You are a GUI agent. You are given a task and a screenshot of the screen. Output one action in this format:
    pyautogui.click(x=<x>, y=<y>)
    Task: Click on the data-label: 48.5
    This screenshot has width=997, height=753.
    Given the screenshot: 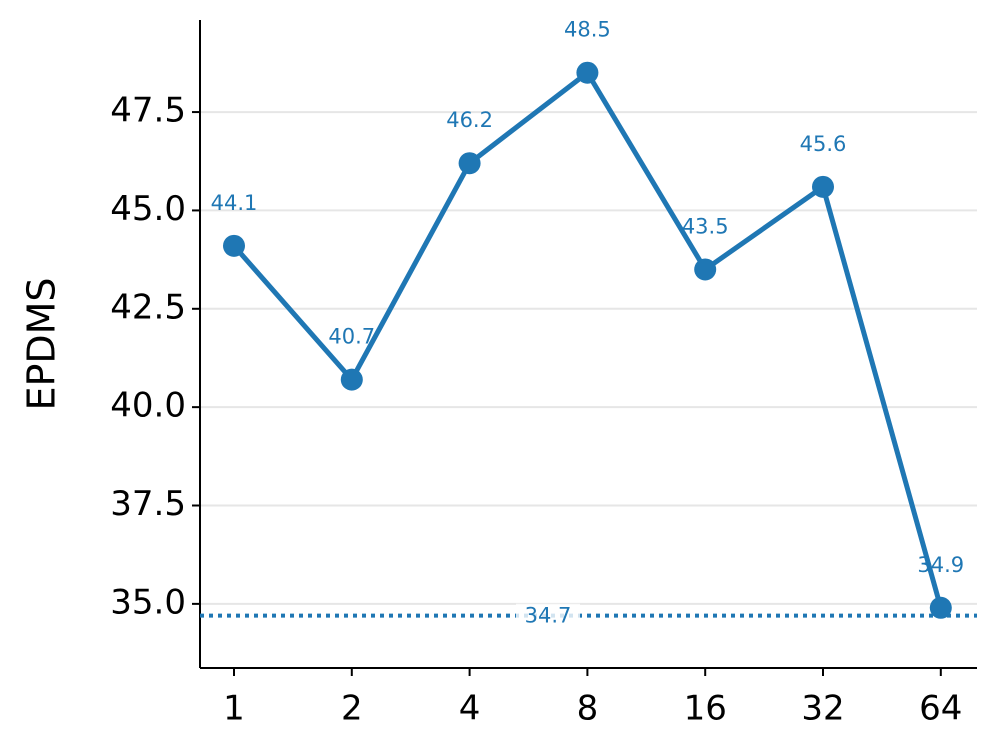 What is the action you would take?
    pyautogui.click(x=587, y=30)
    